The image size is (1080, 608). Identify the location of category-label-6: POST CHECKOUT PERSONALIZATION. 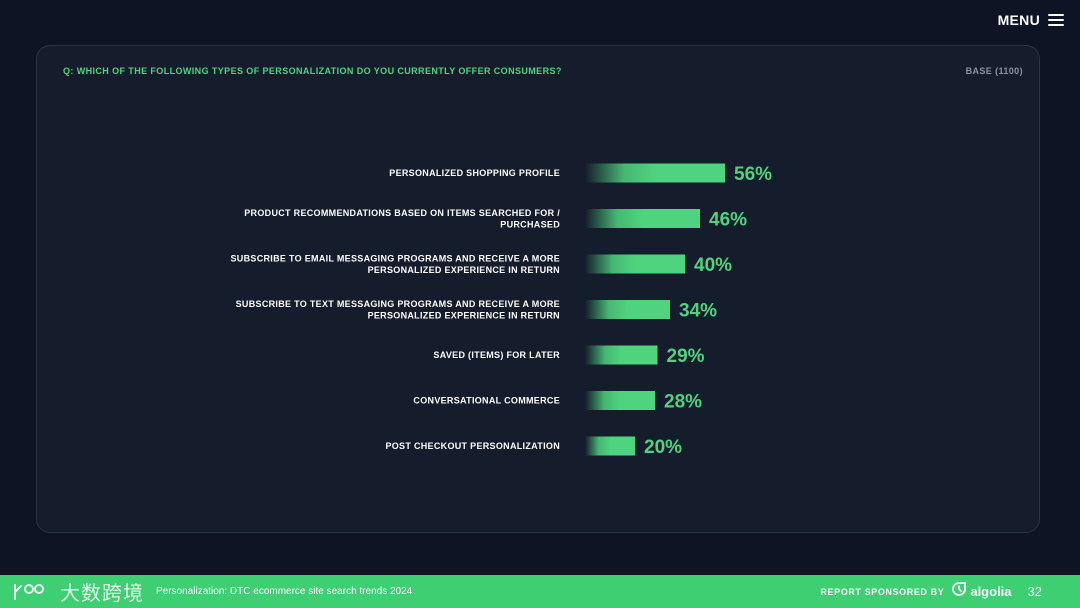
(472, 446).